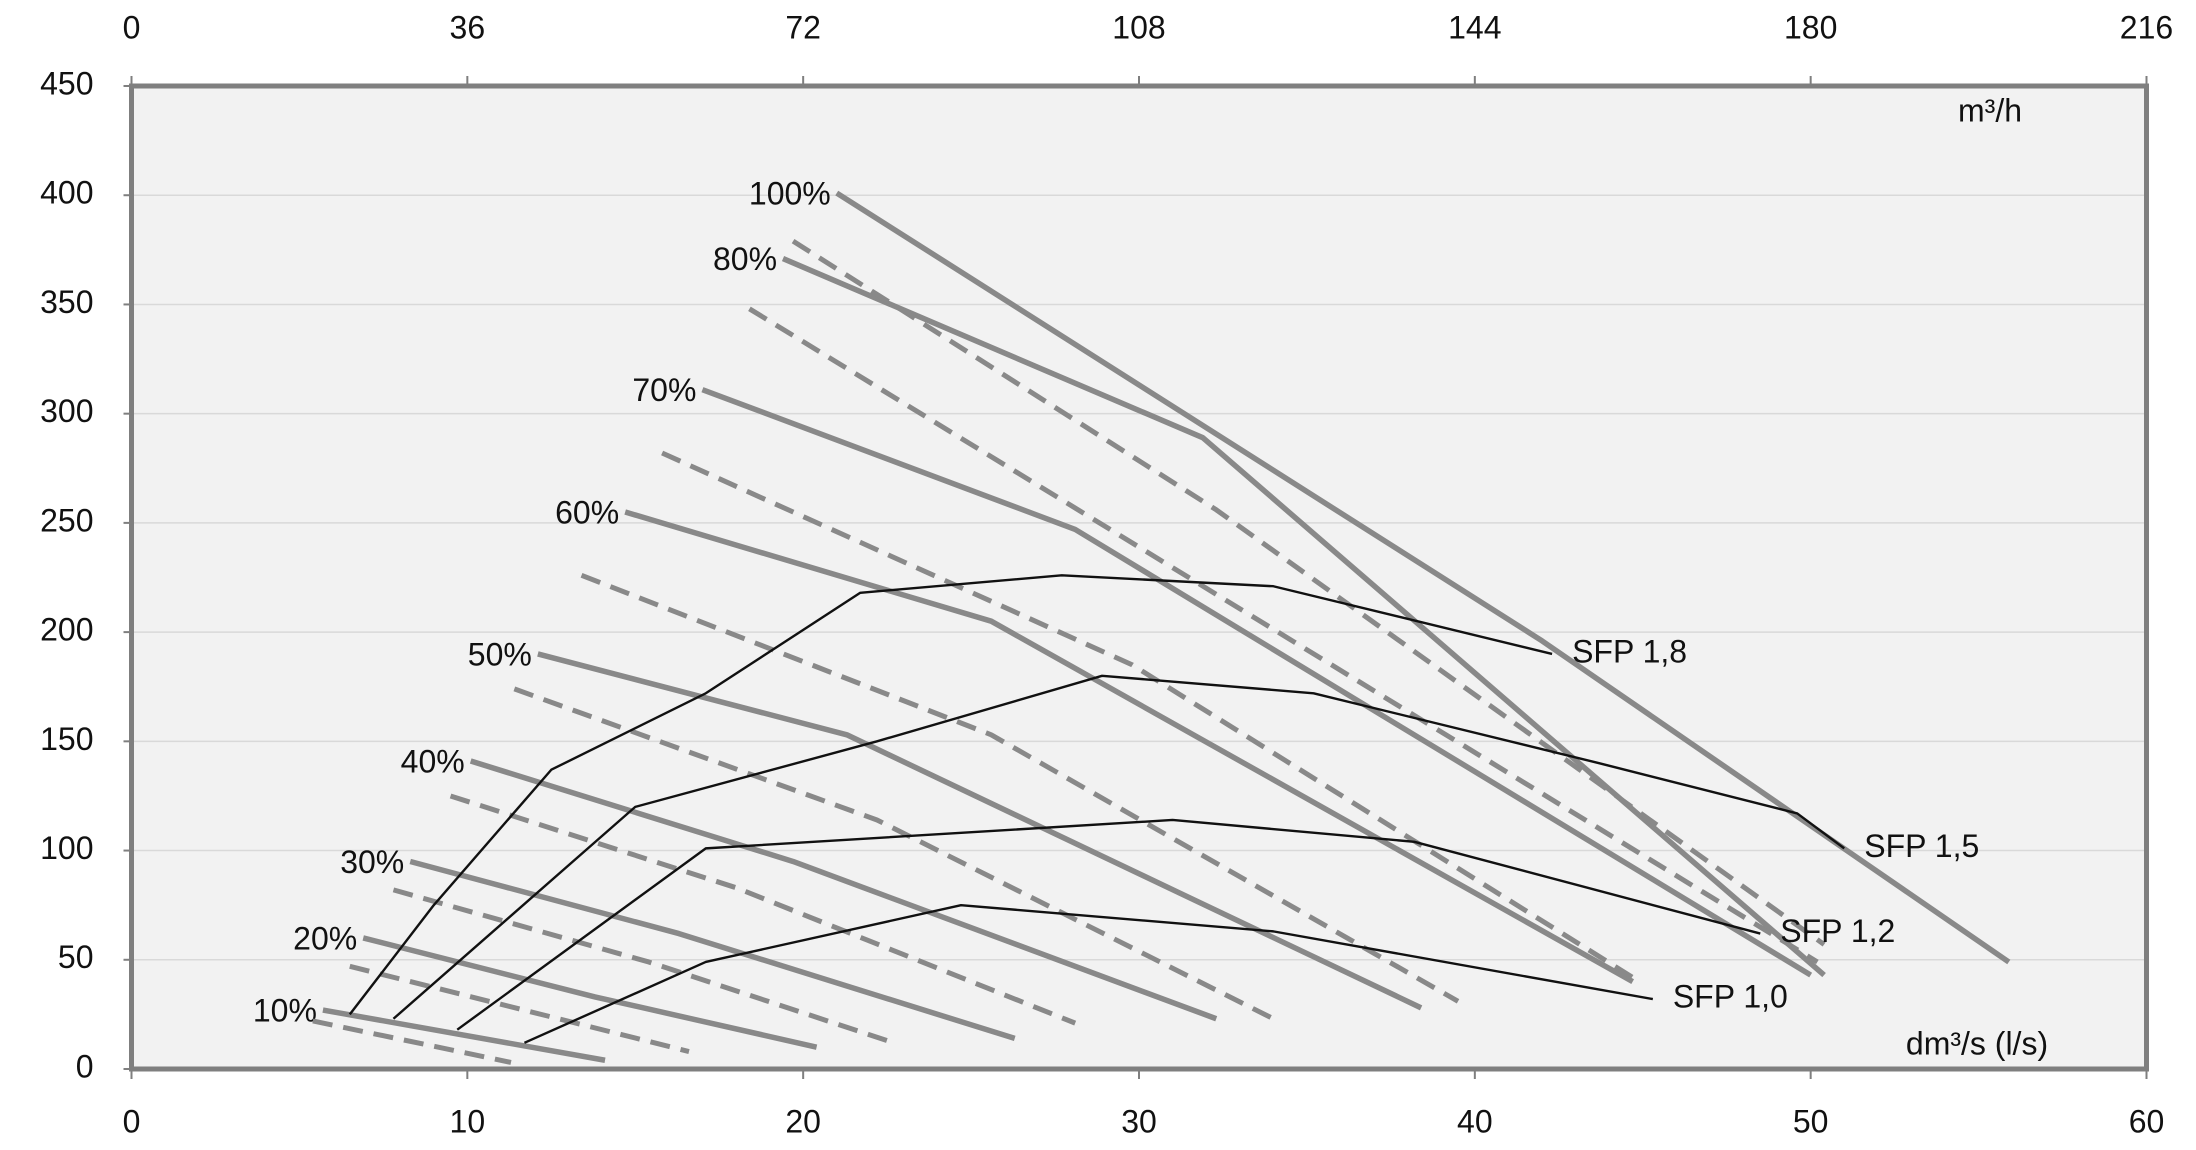 Image resolution: width=2196 pixels, height=1150 pixels. Describe the element at coordinates (325, 938) in the screenshot. I see `series-label: 20%` at that location.